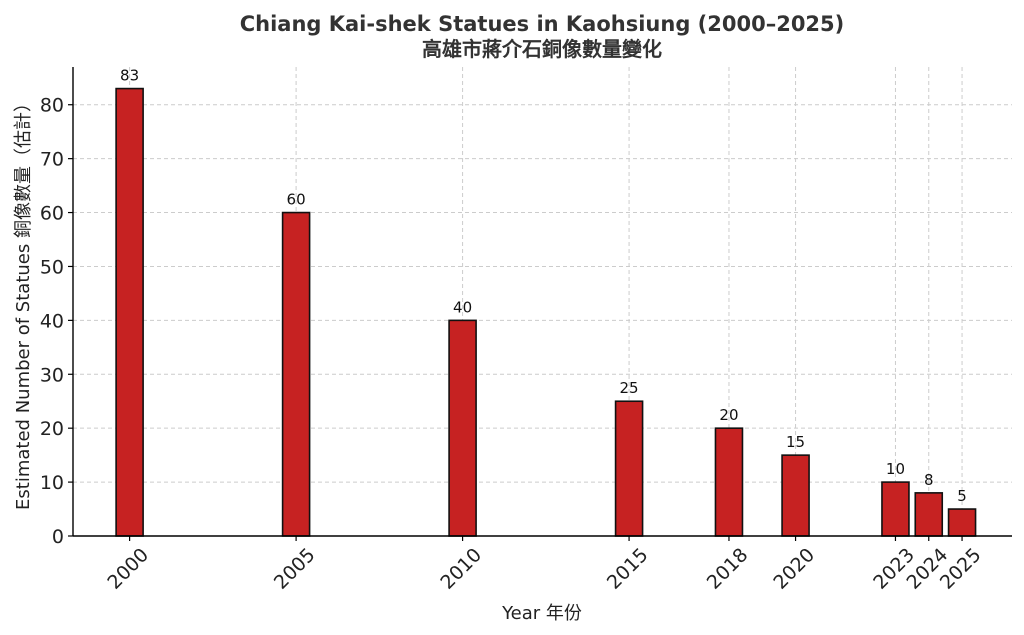  I want to click on data-label-2015: 25, so click(629, 388).